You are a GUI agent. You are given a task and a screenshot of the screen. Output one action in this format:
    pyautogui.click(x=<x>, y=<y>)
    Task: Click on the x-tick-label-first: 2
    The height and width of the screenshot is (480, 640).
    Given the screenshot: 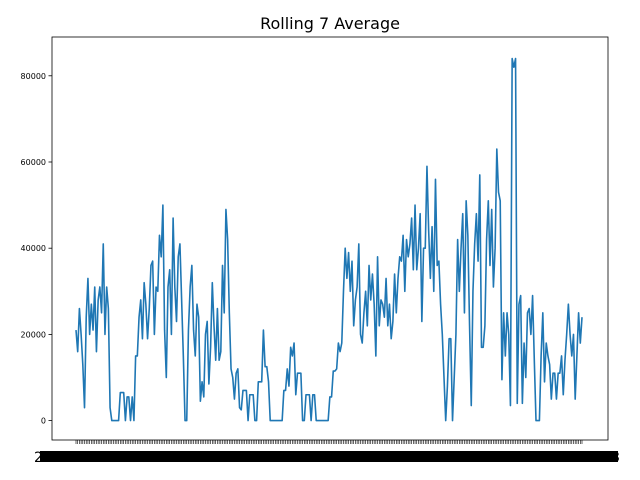 What is the action you would take?
    pyautogui.click(x=38, y=458)
    